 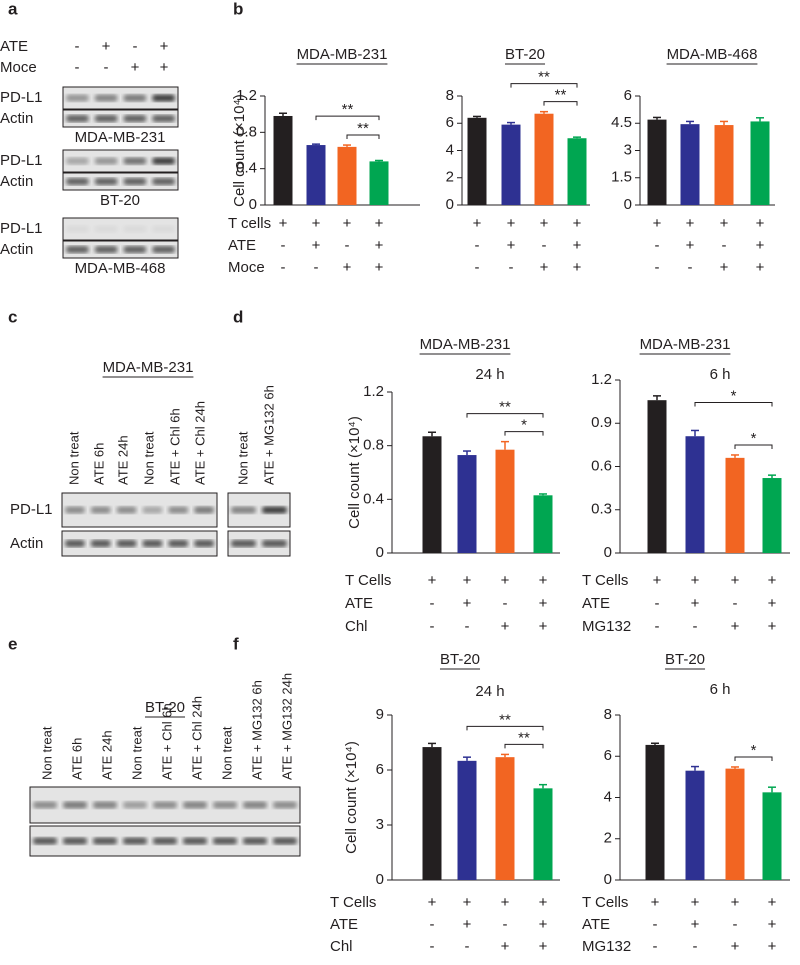 What do you see at coordinates (16, 181) in the screenshot?
I see `blot-row-label: Actin` at bounding box center [16, 181].